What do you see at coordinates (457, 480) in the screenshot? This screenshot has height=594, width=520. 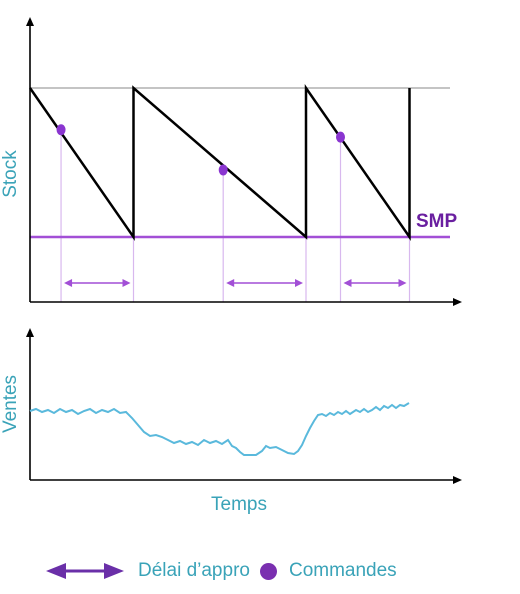 I see `sales-x-axis-arrow-icon` at bounding box center [457, 480].